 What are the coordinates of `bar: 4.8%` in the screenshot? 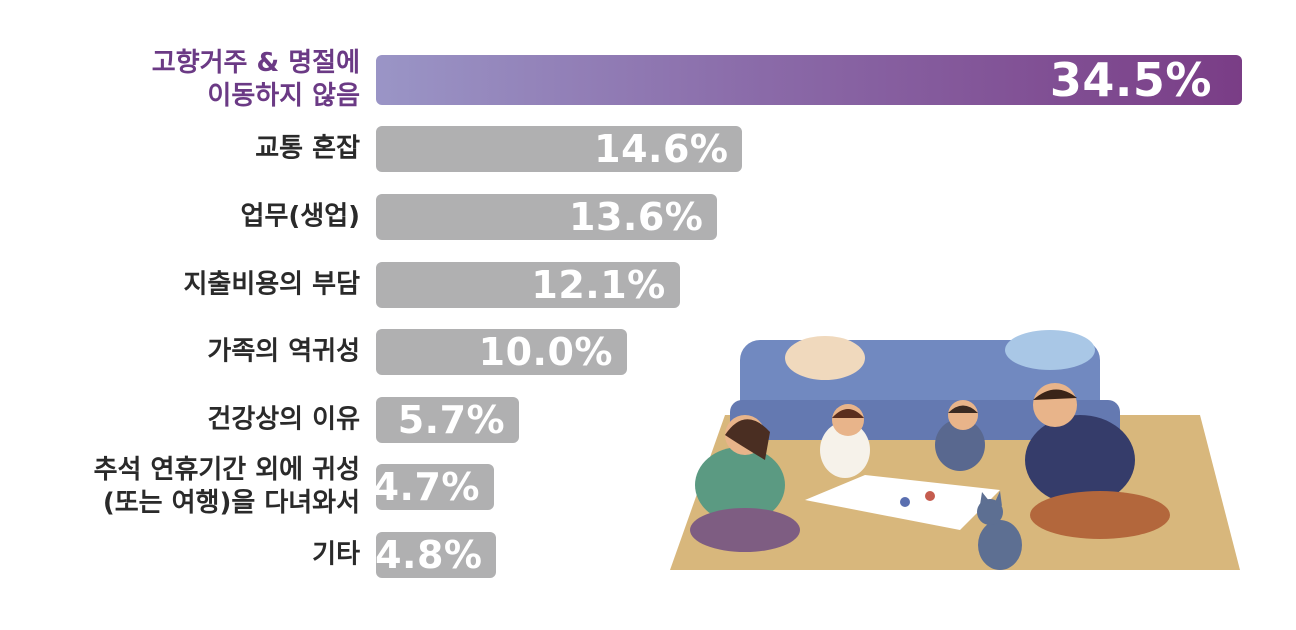 It's located at (436, 555).